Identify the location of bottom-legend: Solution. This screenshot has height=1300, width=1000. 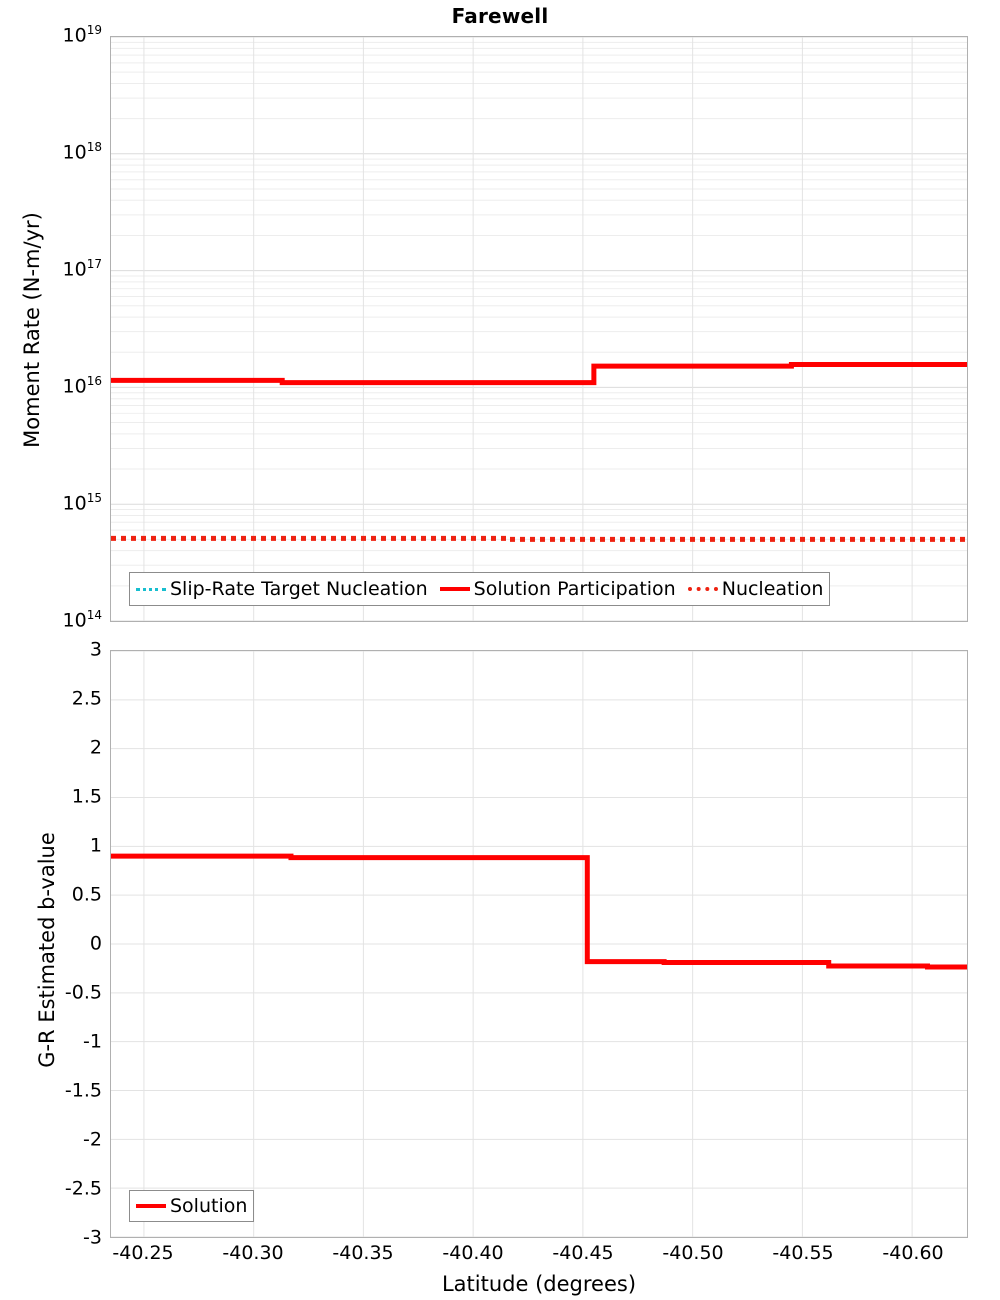
(192, 1206).